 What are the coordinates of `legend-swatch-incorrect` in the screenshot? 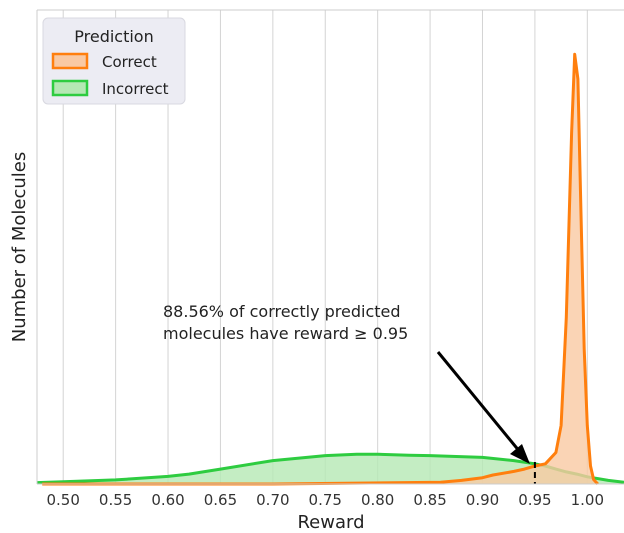 It's located at (70, 88).